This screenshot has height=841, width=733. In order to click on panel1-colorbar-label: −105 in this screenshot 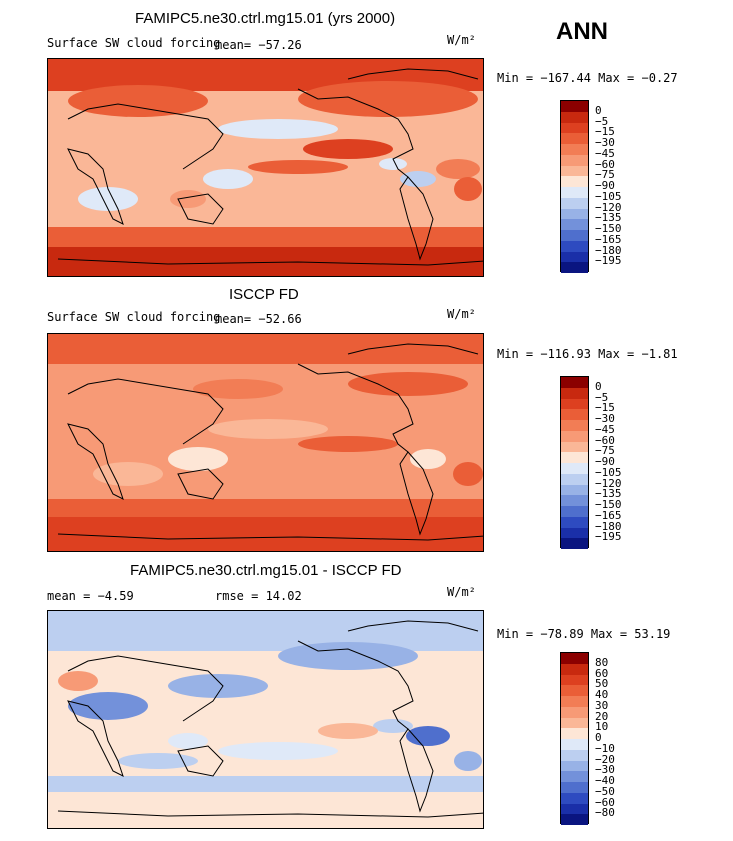, I will do `click(608, 196)`.